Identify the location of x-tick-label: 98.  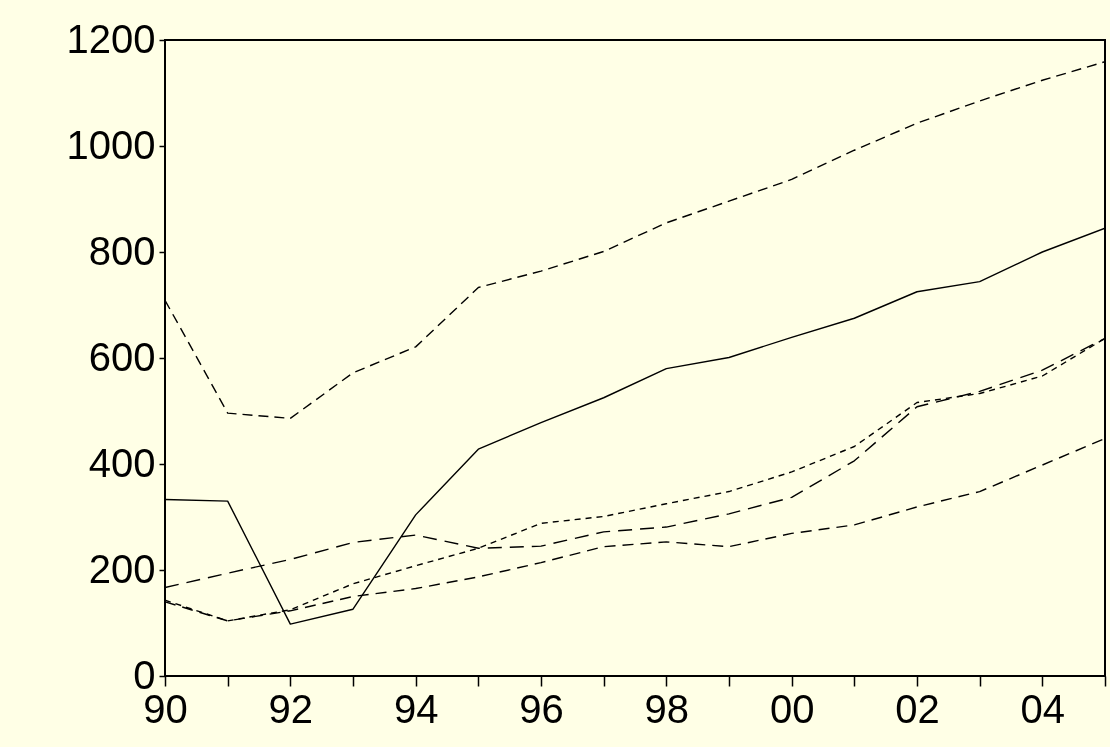
(667, 708).